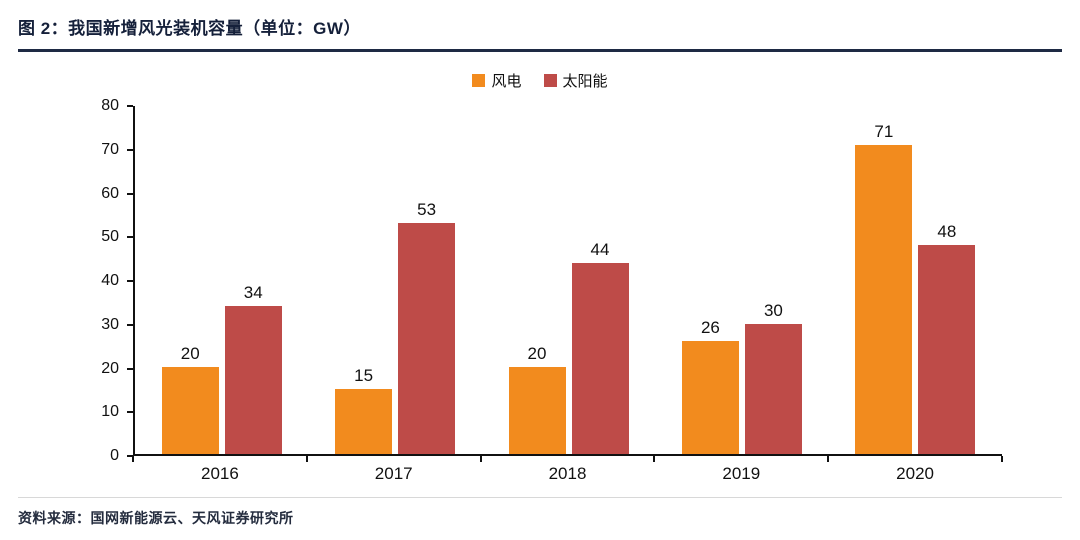 This screenshot has width=1080, height=540. Describe the element at coordinates (114, 455) in the screenshot. I see `y-tick-label: 0` at that location.